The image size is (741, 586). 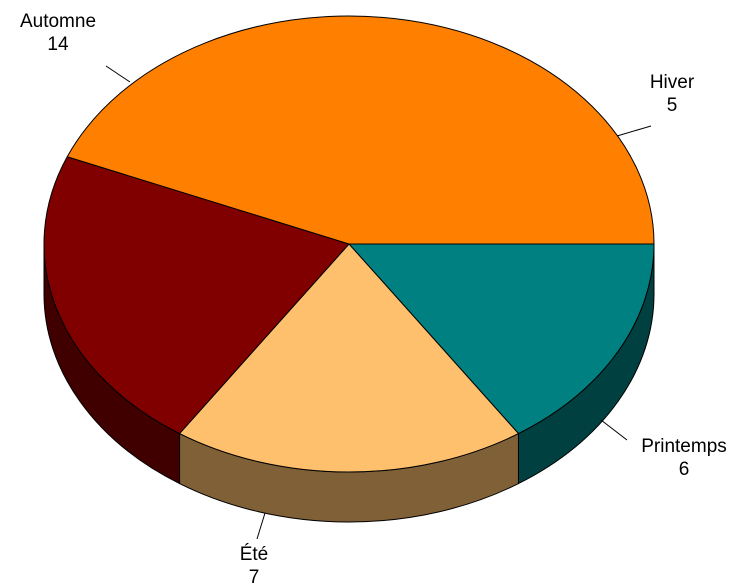 What do you see at coordinates (261, 526) in the screenshot?
I see `leader-line-ete` at bounding box center [261, 526].